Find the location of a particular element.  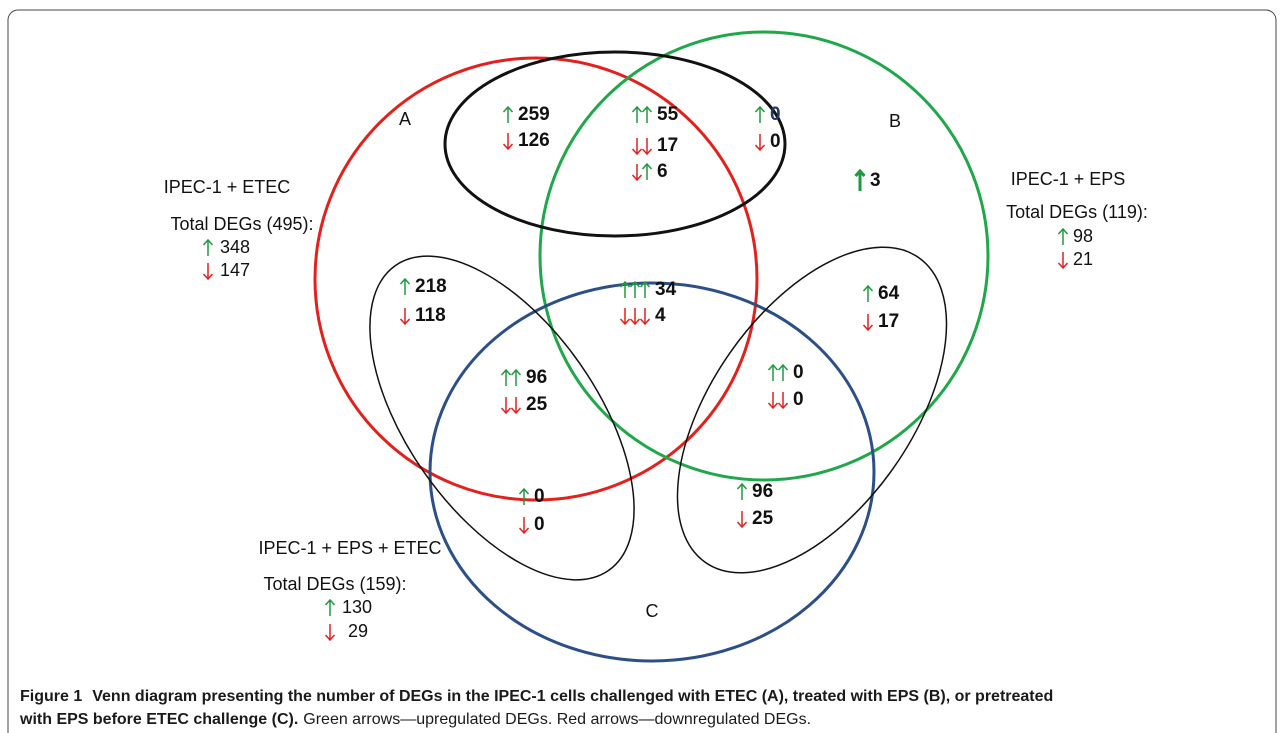

region-count: 55 is located at coordinates (668, 114).